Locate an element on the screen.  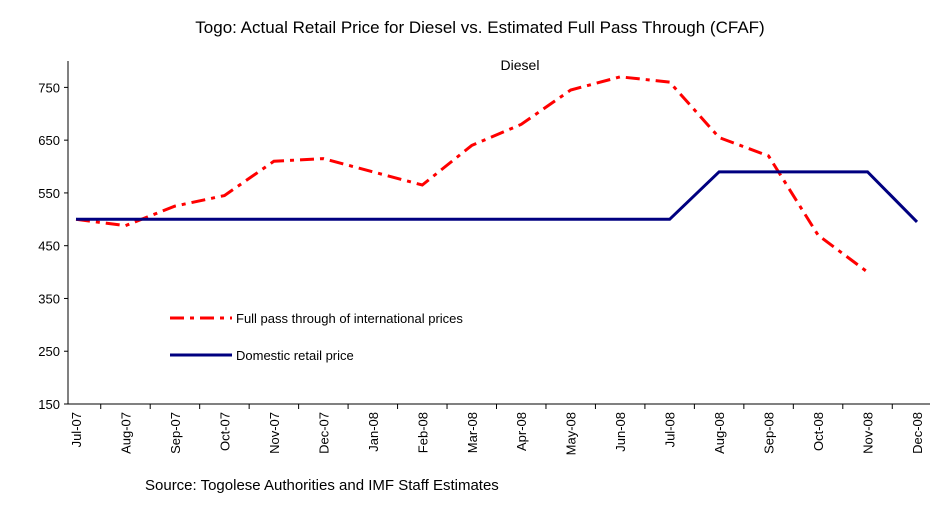
y-tick-label: 450 is located at coordinates (49, 246).